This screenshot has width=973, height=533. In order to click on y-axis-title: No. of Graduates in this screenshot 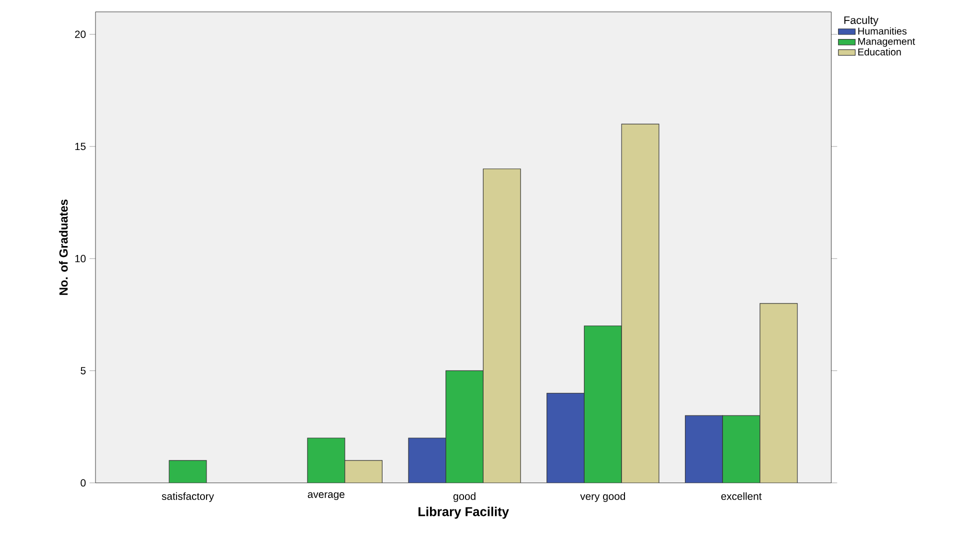, I will do `click(63, 247)`.